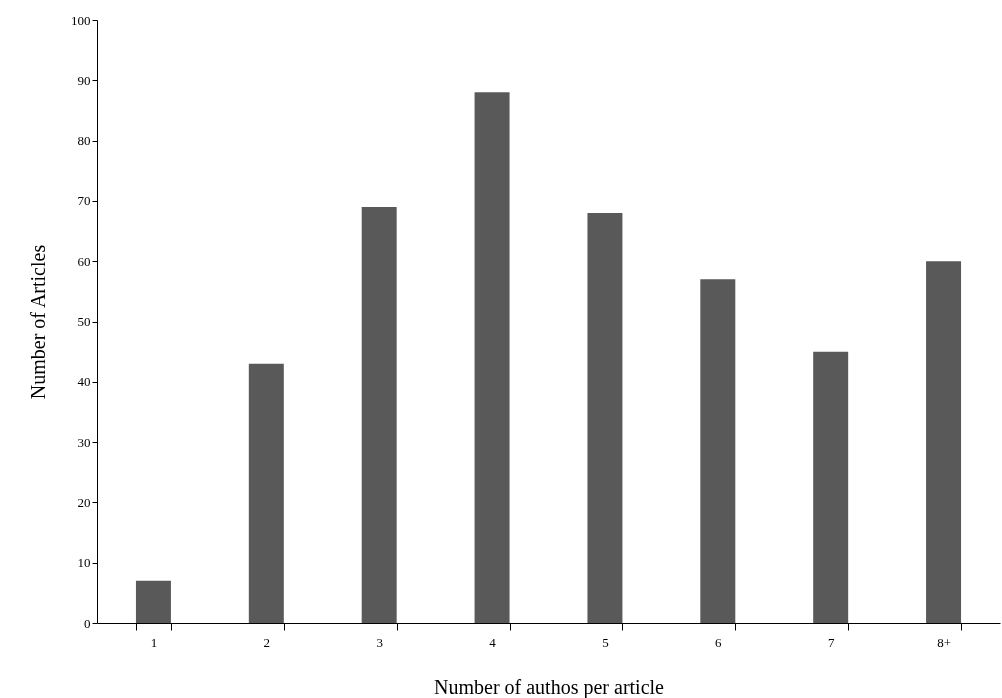  I want to click on x-tick-label: 4, so click(493, 642).